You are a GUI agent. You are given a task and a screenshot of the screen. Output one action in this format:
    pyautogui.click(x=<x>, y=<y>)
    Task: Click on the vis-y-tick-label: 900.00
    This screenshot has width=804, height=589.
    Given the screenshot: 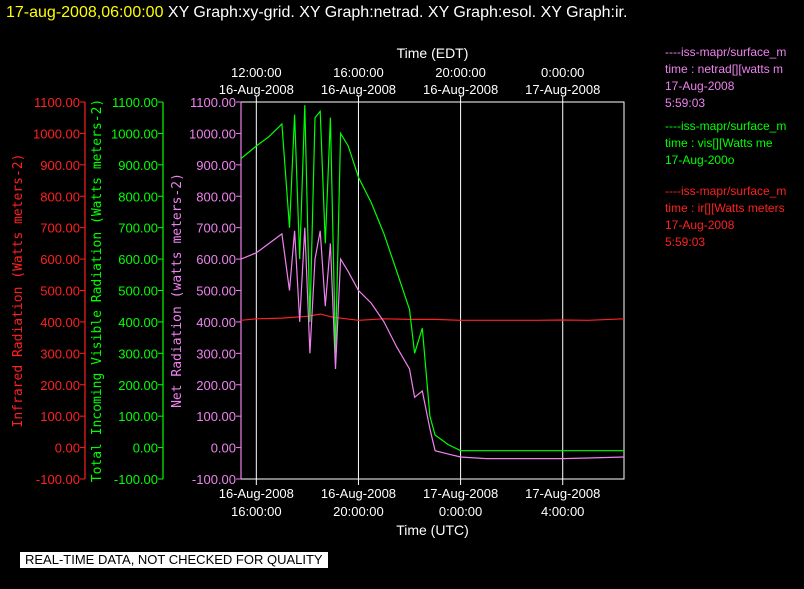 What is the action you would take?
    pyautogui.click(x=138, y=165)
    